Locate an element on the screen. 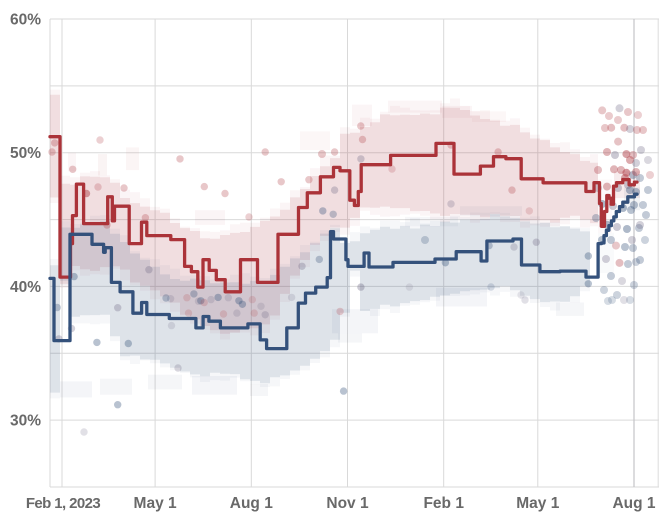  svg-text: 40% is located at coordinates (25, 287).